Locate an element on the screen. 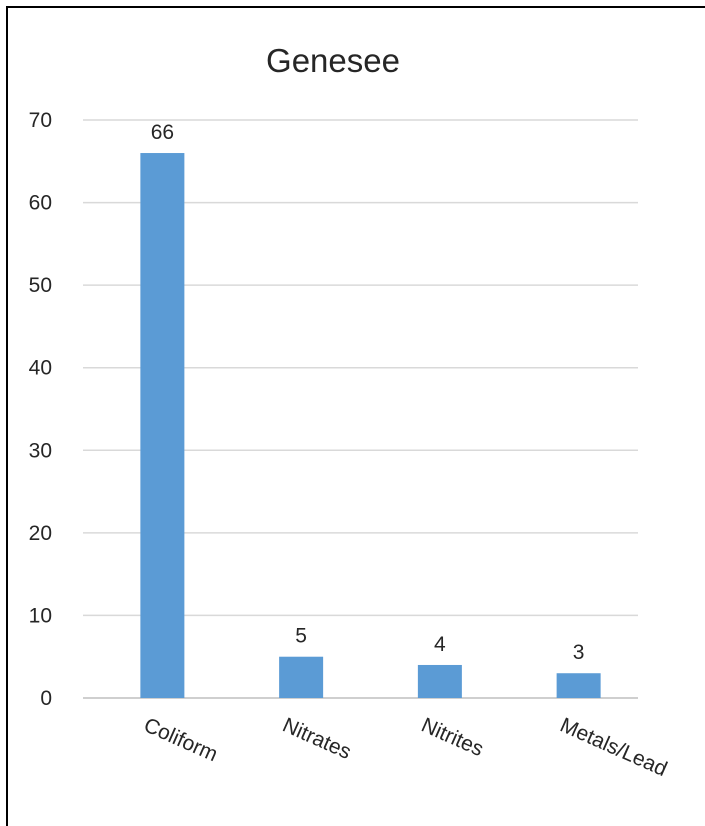 Image resolution: width=705 pixels, height=826 pixels. y-tick-label: 20 is located at coordinates (40, 533).